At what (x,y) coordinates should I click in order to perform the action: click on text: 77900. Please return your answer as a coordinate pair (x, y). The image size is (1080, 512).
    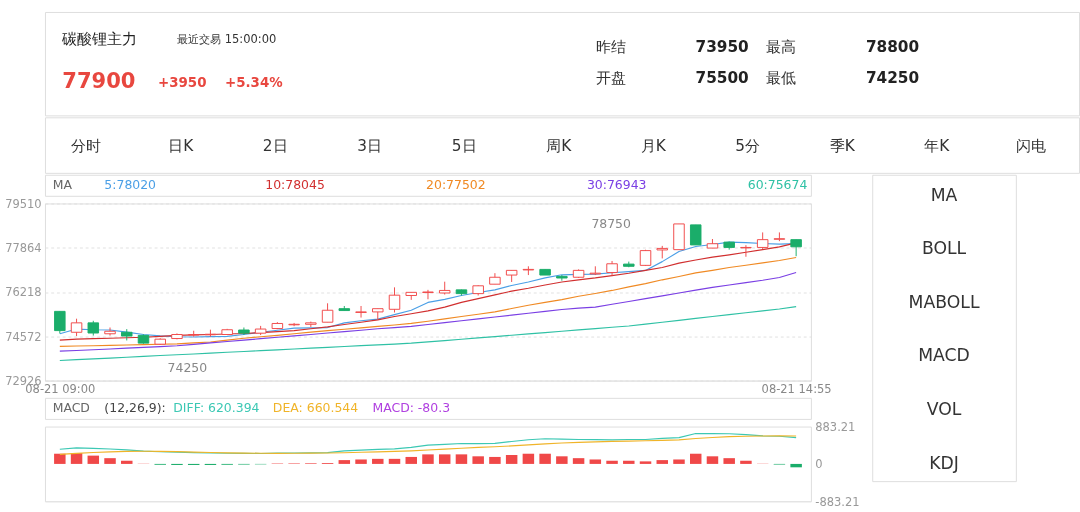
    Looking at the image, I should click on (99, 80).